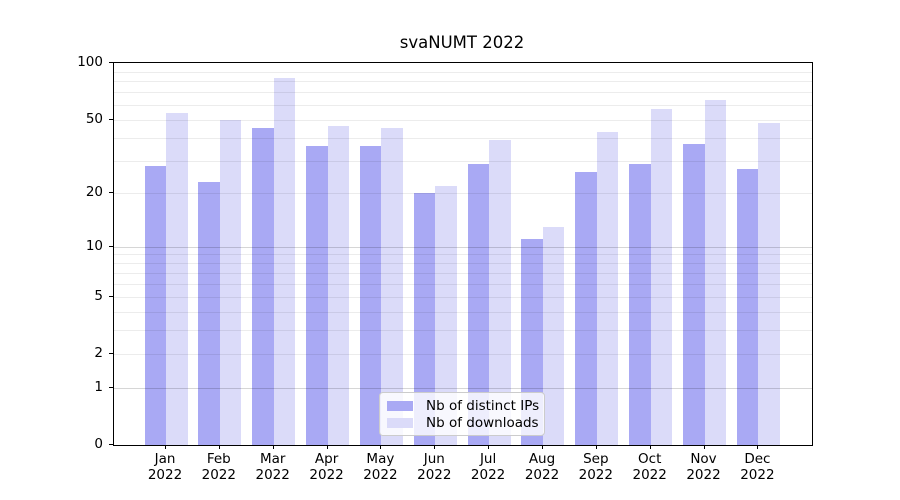  What do you see at coordinates (219, 447) in the screenshot?
I see `x-tick-mark-feb-2022` at bounding box center [219, 447].